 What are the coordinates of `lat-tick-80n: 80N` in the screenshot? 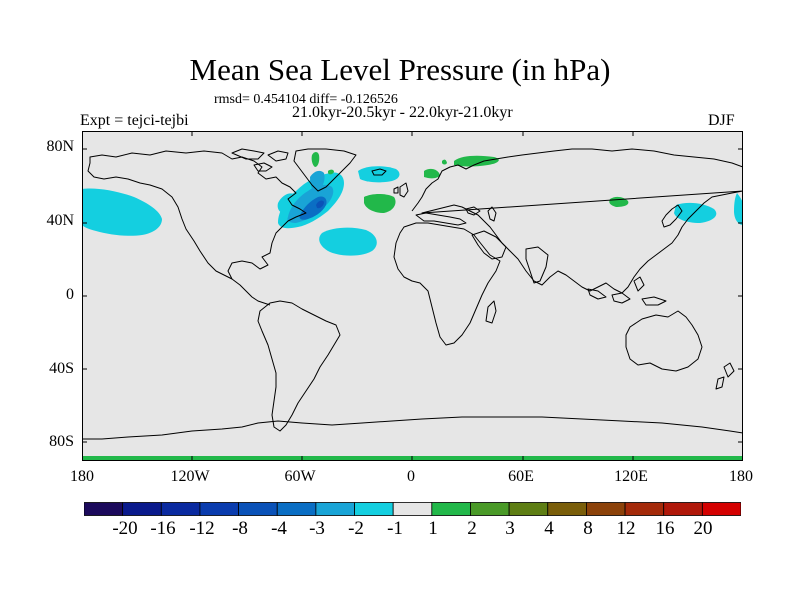 It's located at (60, 146).